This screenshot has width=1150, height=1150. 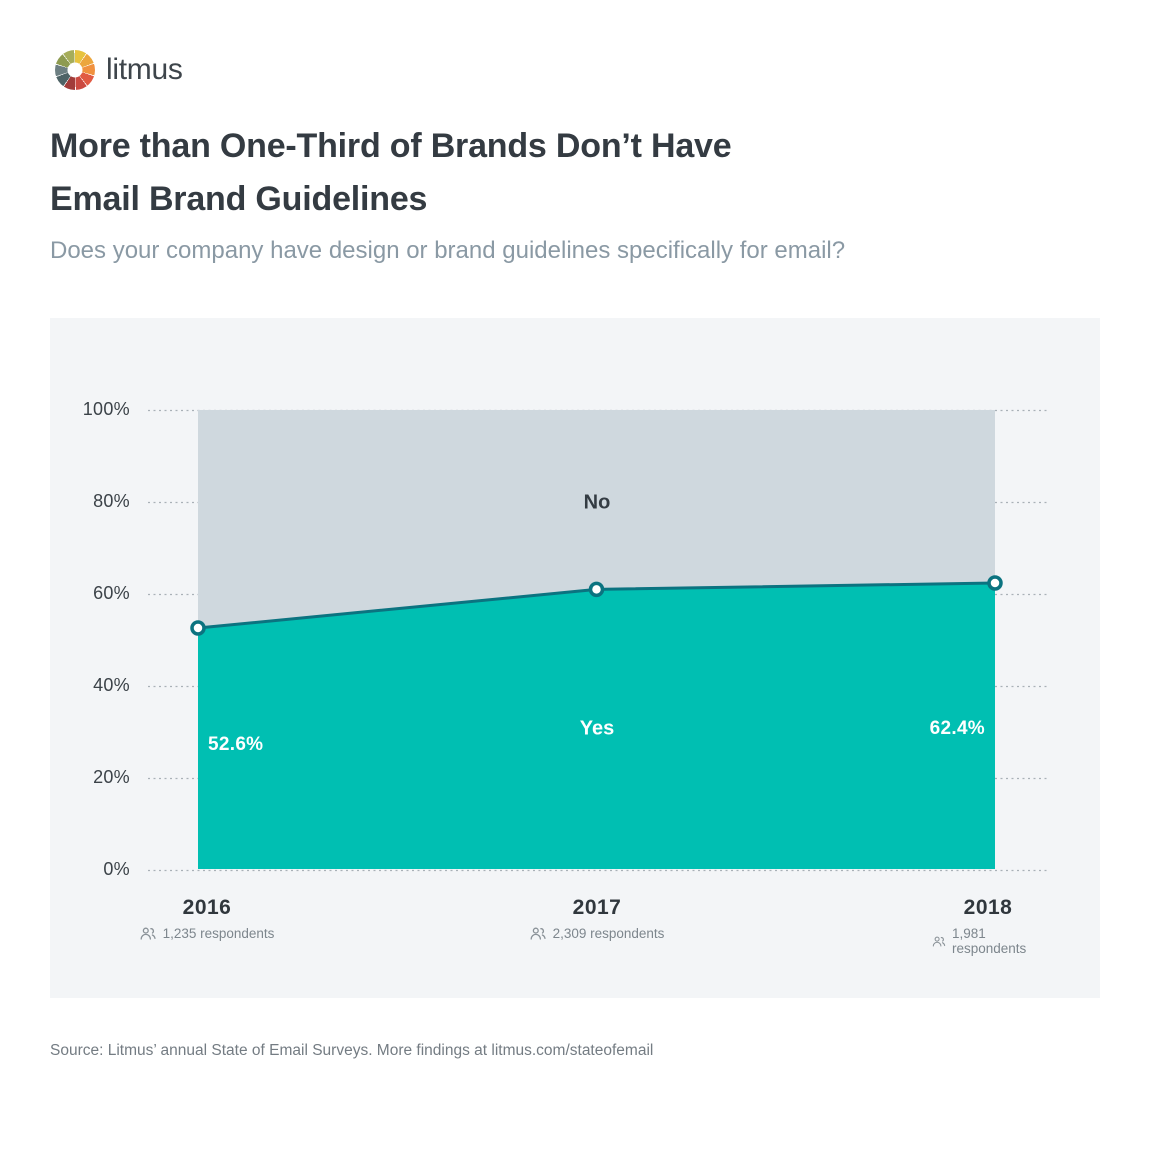 I want to click on x-axis-group-2016: 2016 1,235 respondents, so click(x=207, y=918).